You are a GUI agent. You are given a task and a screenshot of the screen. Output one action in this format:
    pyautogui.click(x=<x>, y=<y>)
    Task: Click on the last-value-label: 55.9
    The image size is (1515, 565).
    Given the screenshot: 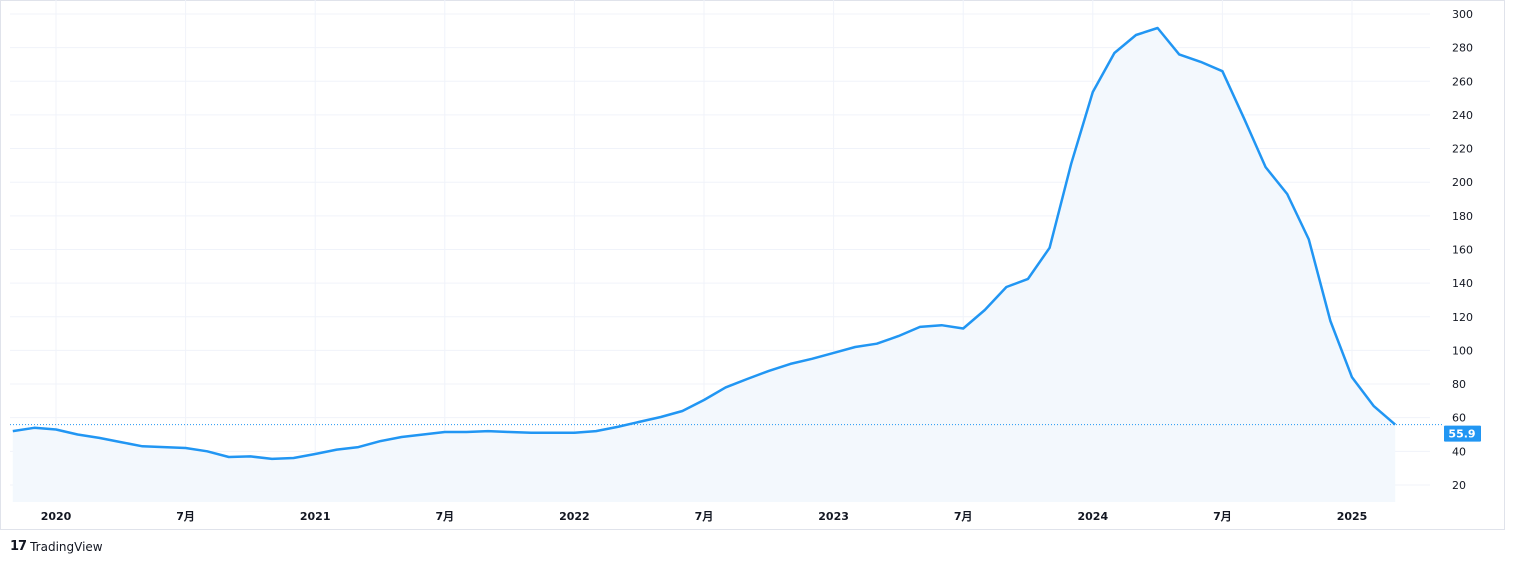 What is the action you would take?
    pyautogui.click(x=1462, y=433)
    